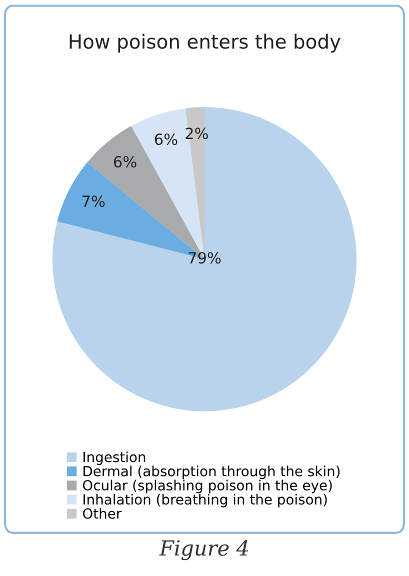  I want to click on legend-label: Ingestion, so click(115, 458).